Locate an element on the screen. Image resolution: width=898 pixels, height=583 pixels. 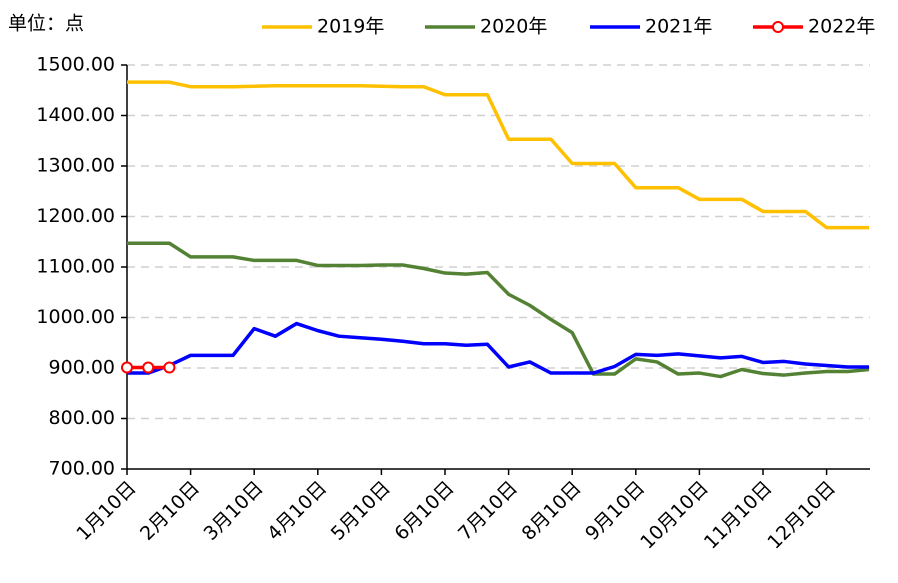
y-tick-label: 900.00 is located at coordinates (82, 368).